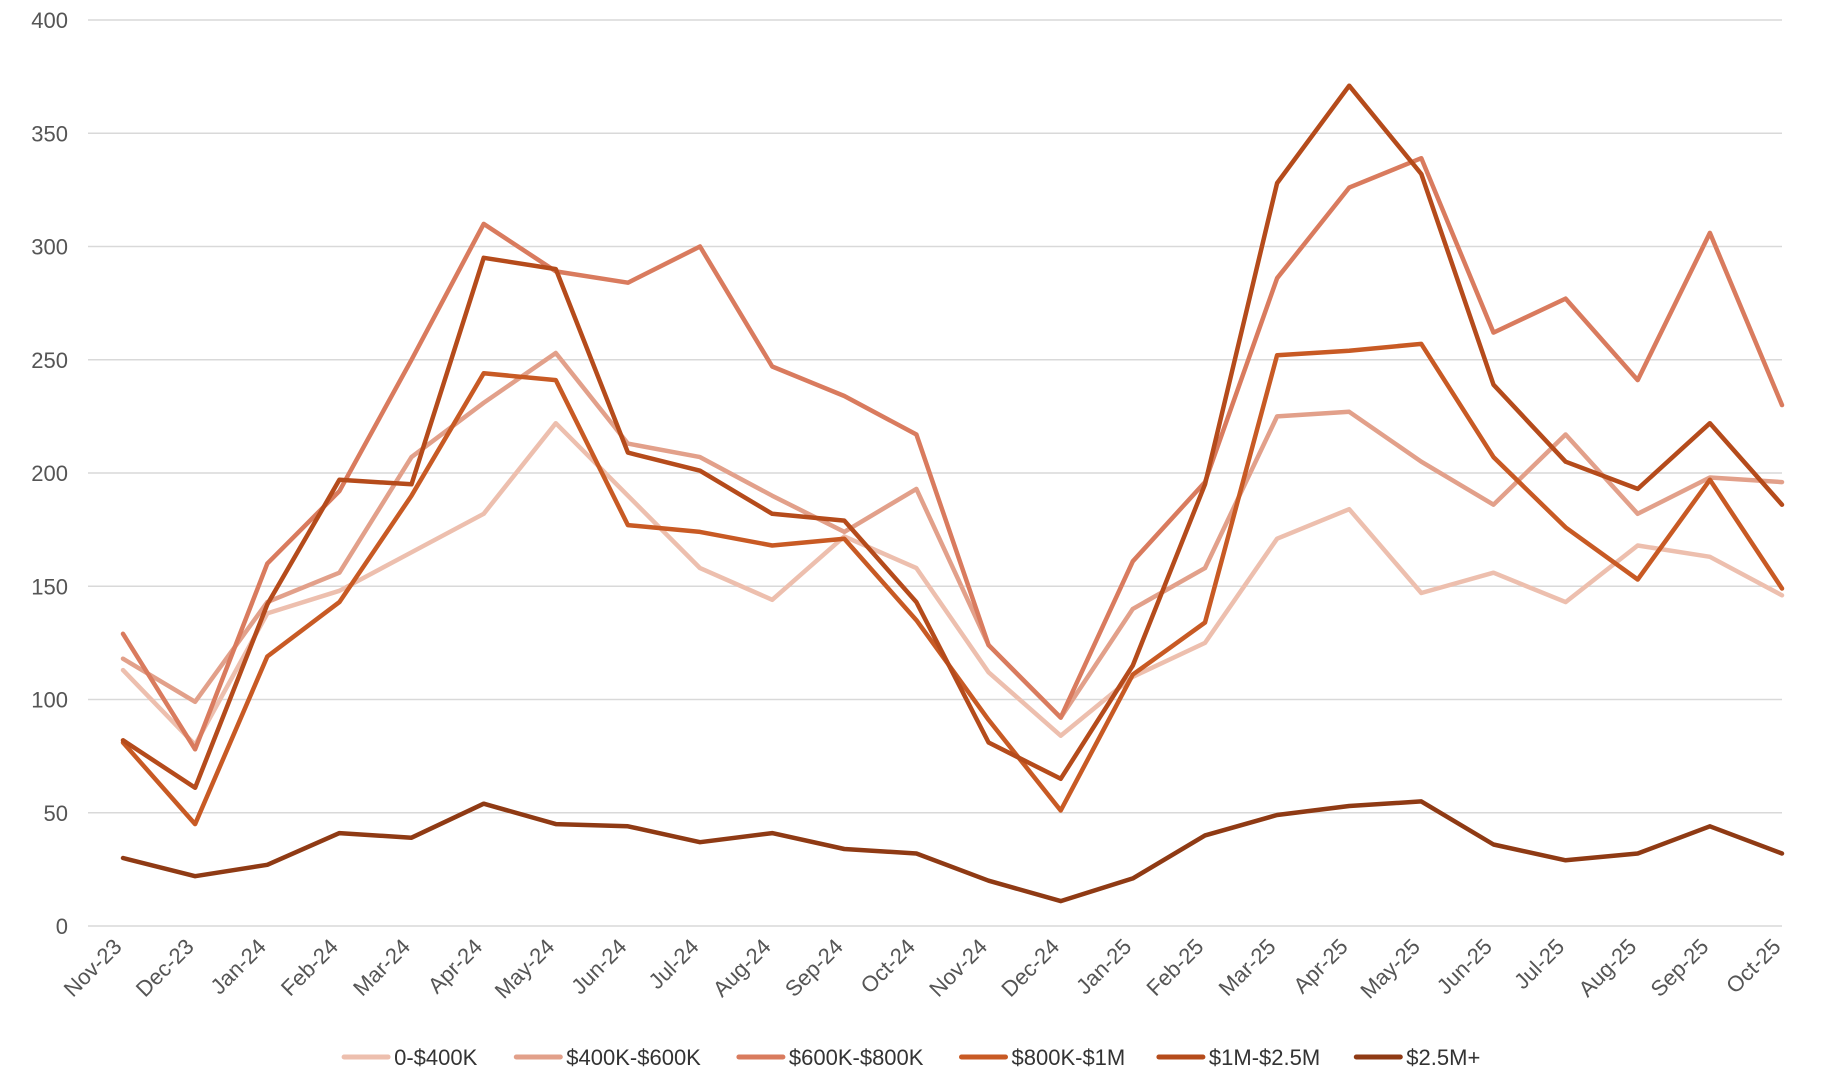 The height and width of the screenshot is (1090, 1826). Describe the element at coordinates (1069, 1057) in the screenshot. I see `legend-label: $800K-$1M` at that location.